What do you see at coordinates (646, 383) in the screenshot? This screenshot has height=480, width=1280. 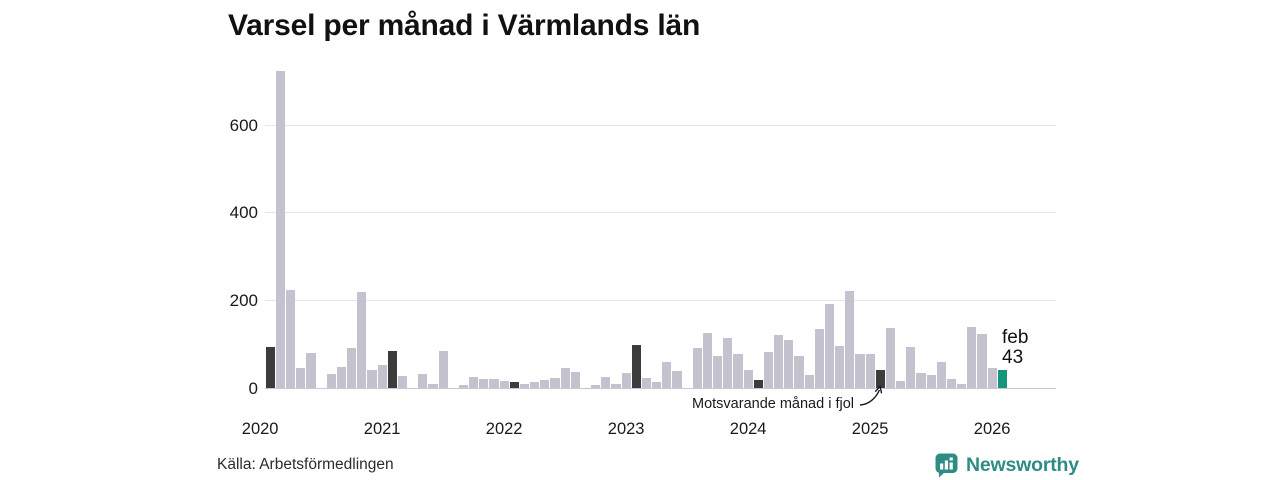 I see `bar-mar-2023` at bounding box center [646, 383].